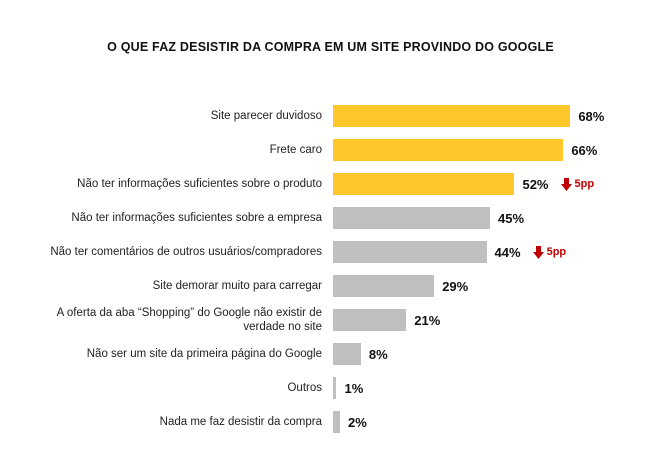  Describe the element at coordinates (237, 286) in the screenshot. I see `category-text: Site demorar muito para carregar` at that location.